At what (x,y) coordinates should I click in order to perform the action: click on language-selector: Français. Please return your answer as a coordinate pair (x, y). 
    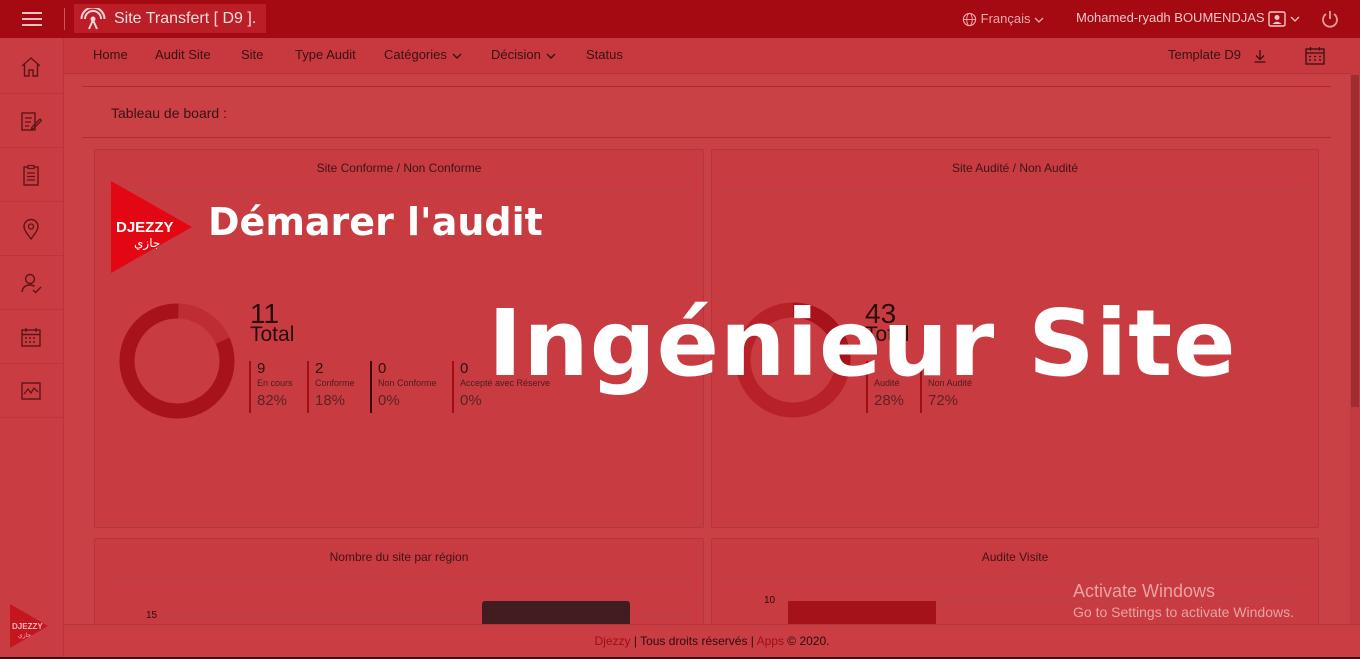
    Looking at the image, I should click on (1003, 19).